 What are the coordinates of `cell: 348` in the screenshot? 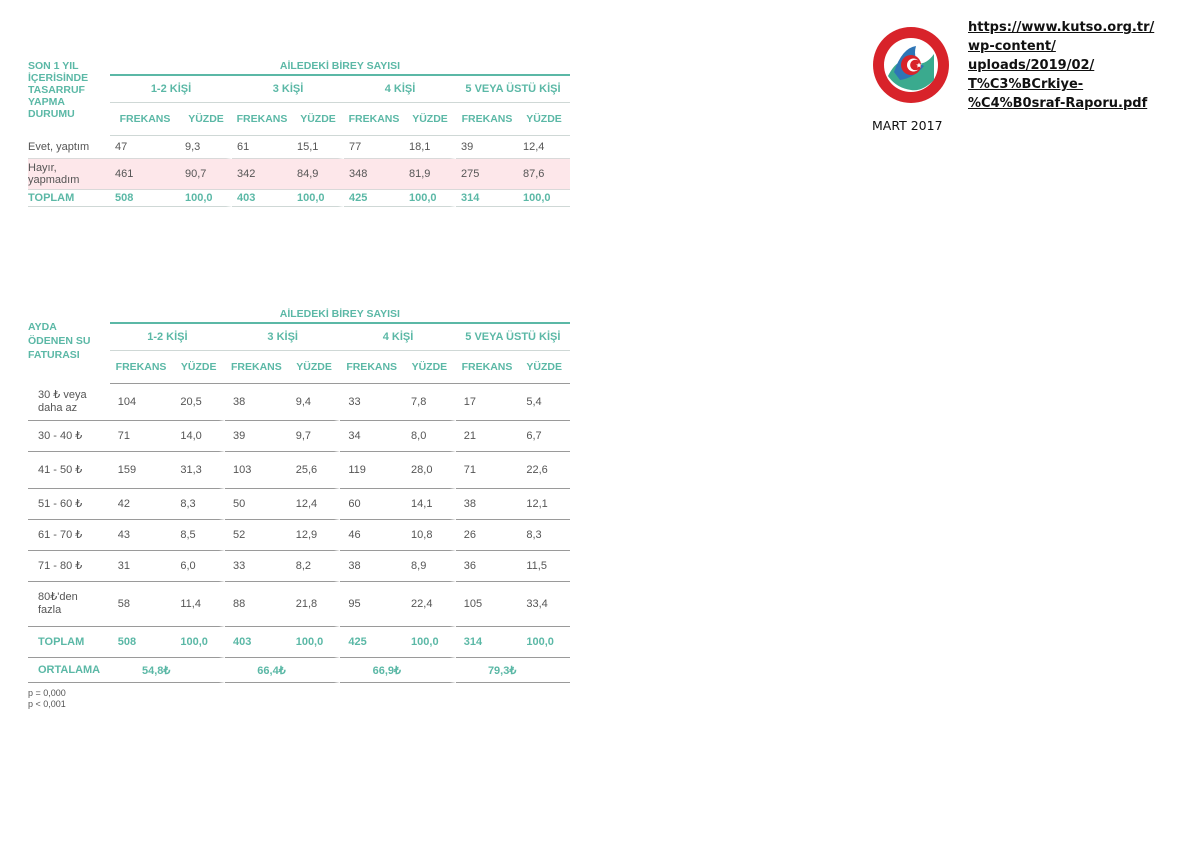 It's located at (374, 174).